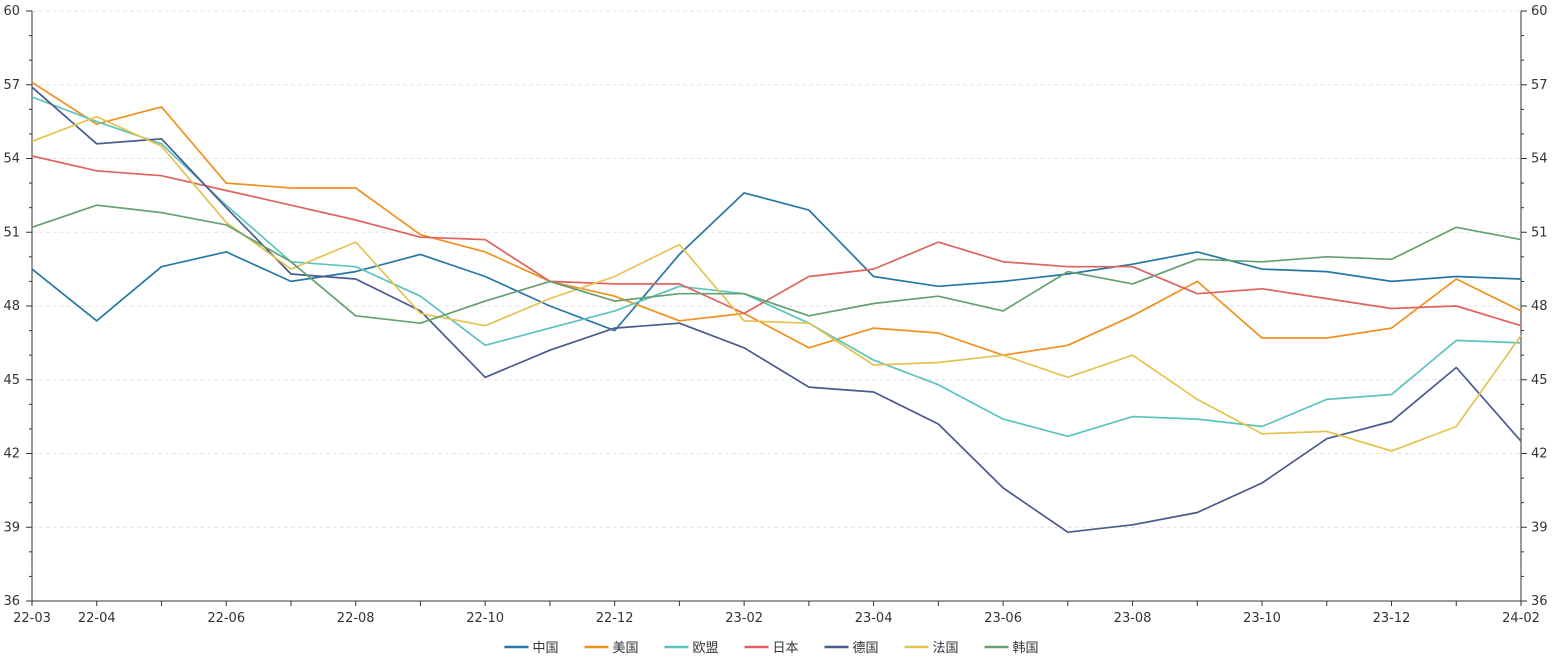 The image size is (1552, 660). What do you see at coordinates (1539, 232) in the screenshot?
I see `y-tick-label-right: 51` at bounding box center [1539, 232].